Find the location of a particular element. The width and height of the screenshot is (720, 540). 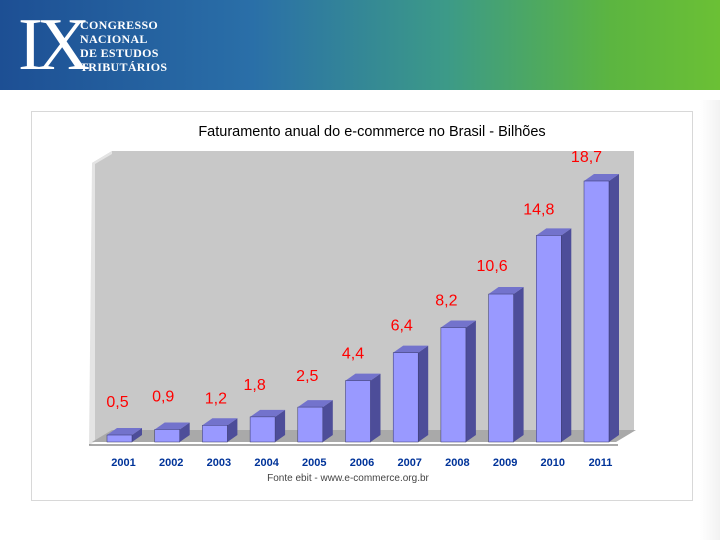

data-label: 4,4 is located at coordinates (353, 354).